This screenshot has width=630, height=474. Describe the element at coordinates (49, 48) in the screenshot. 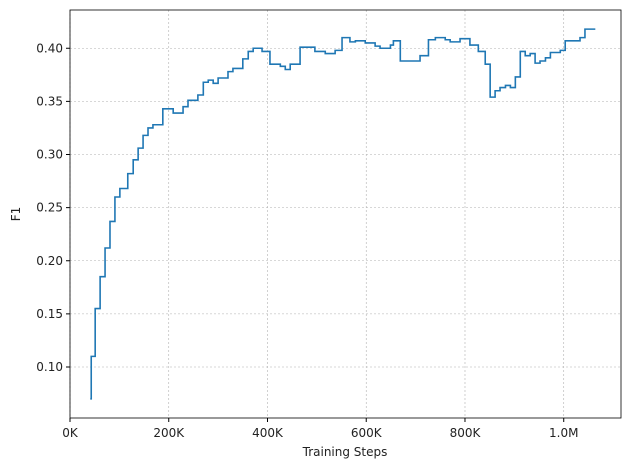

I see `y-tick-label: 0.40` at that location.